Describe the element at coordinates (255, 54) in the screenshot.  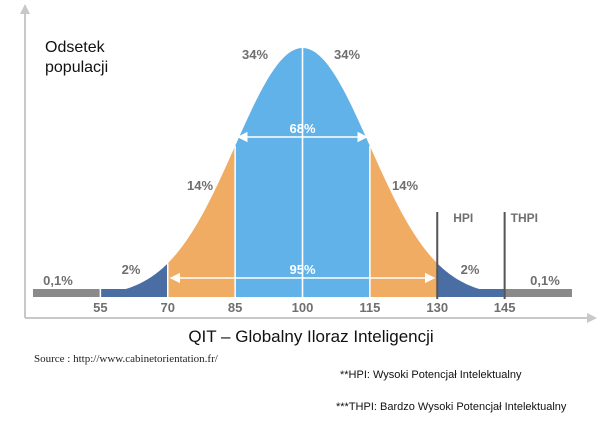
I see `band-percent-label-3: 34%` at that location.